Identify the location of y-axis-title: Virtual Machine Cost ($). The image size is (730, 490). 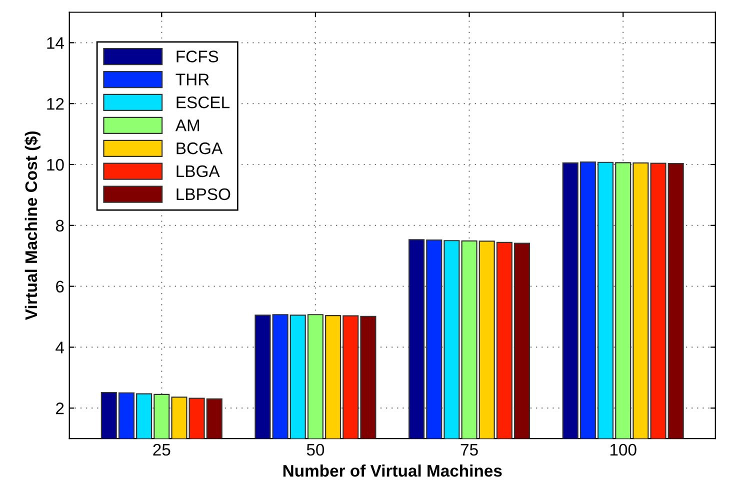
(32, 225).